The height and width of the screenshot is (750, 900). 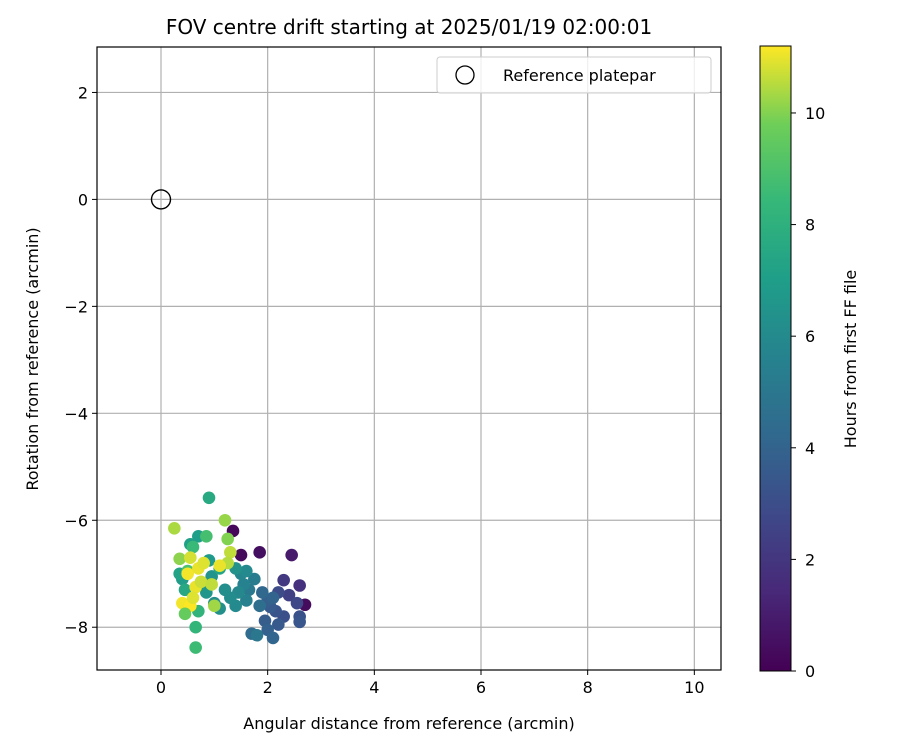 What do you see at coordinates (76, 627) in the screenshot?
I see `y-tick-label: −8` at bounding box center [76, 627].